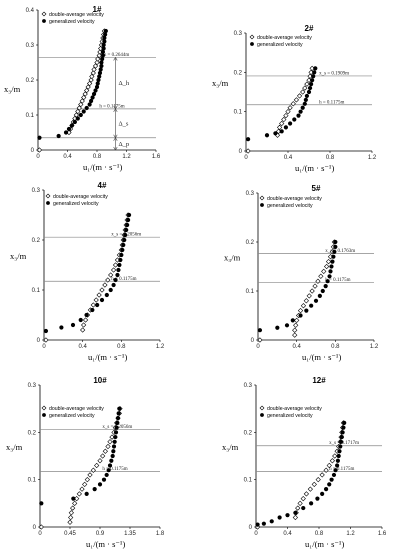 Image resolution: width=419 pixels, height=550 pixels. What do you see at coordinates (290, 206) in the screenshot?
I see `legend-label-filled: generalized velocity` at bounding box center [290, 206].